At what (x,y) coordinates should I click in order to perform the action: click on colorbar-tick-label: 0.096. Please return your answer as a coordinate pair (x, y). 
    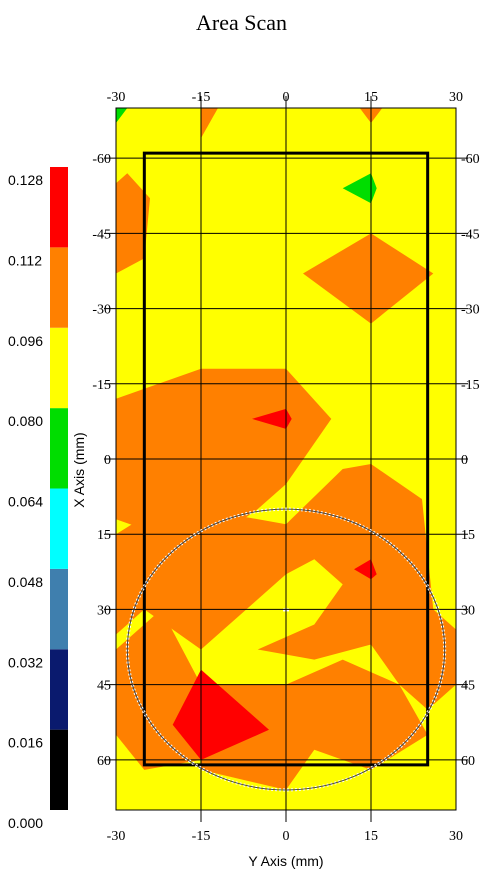
    Looking at the image, I should click on (25, 341).